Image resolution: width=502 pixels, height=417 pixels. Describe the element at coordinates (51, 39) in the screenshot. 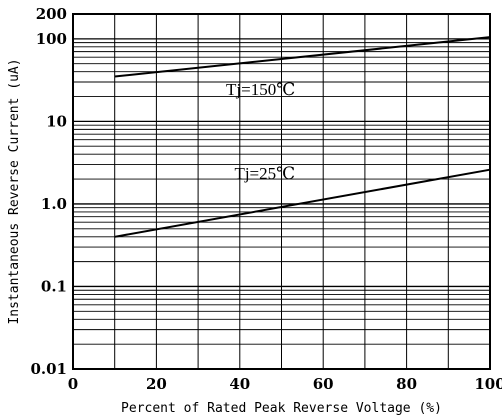

I see `y-tick-label: 100` at that location.